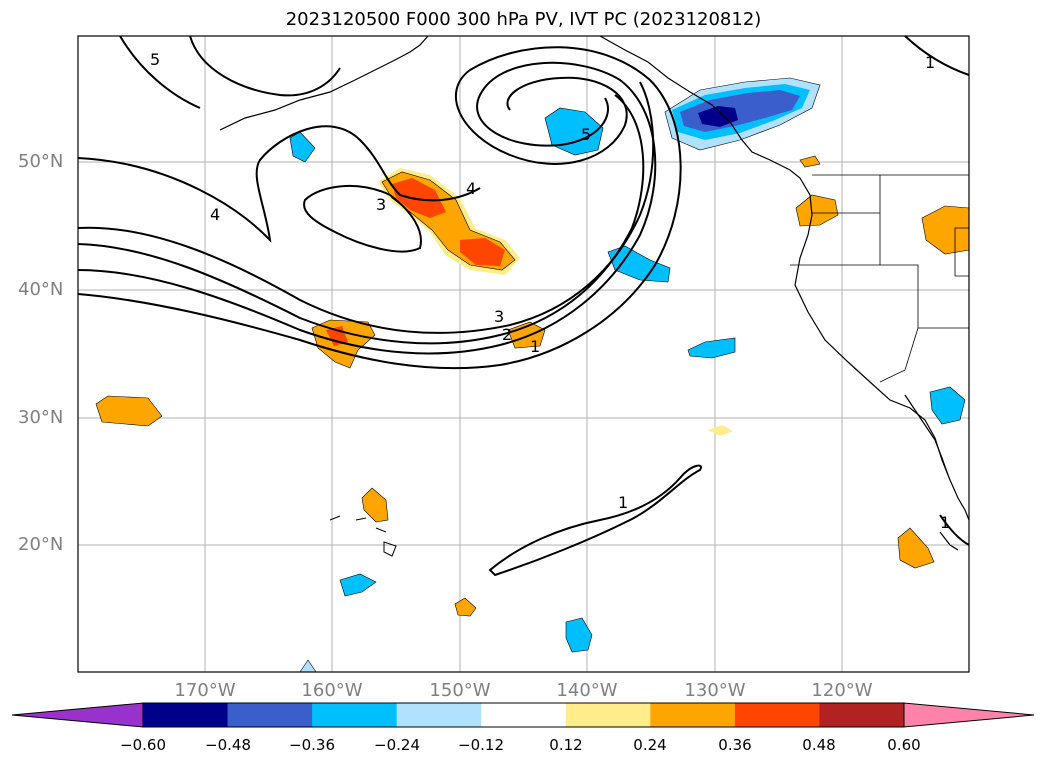 This screenshot has height=765, width=1047. What do you see at coordinates (390, 549) in the screenshot?
I see `island-hawaii` at bounding box center [390, 549].